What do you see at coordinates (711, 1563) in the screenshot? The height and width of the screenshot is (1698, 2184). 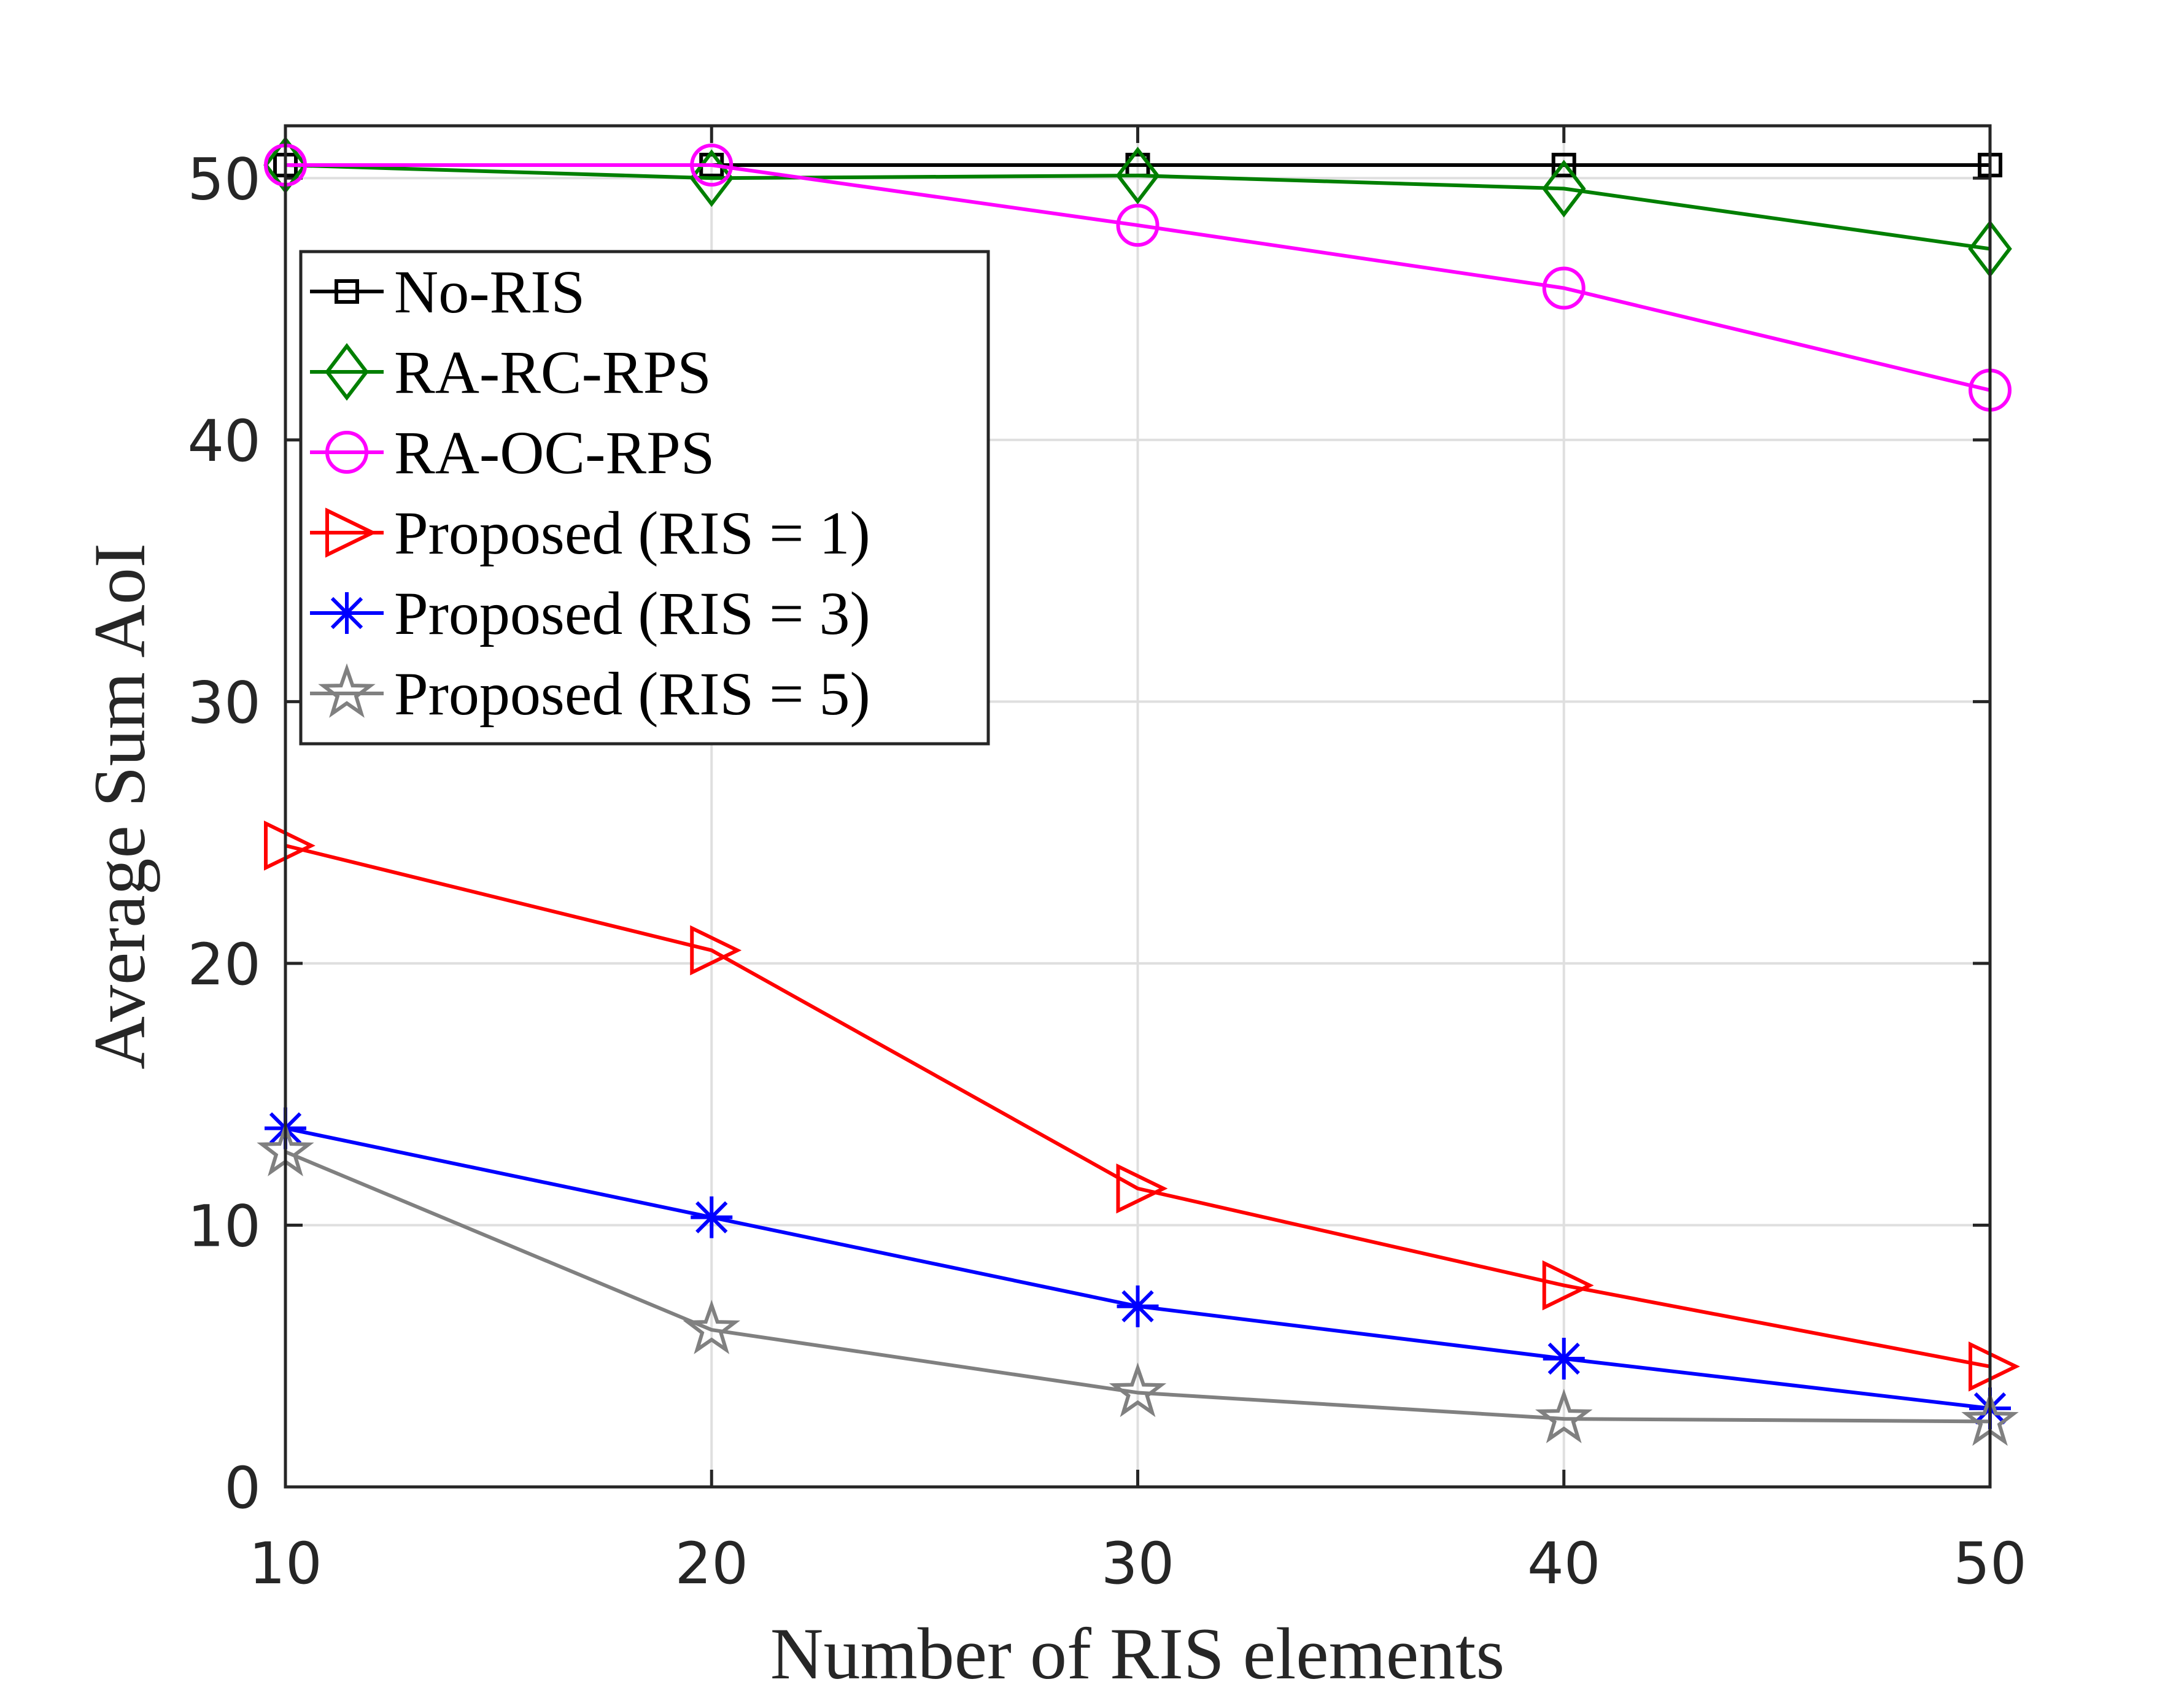 I see `x-tick-label: 20` at bounding box center [711, 1563].